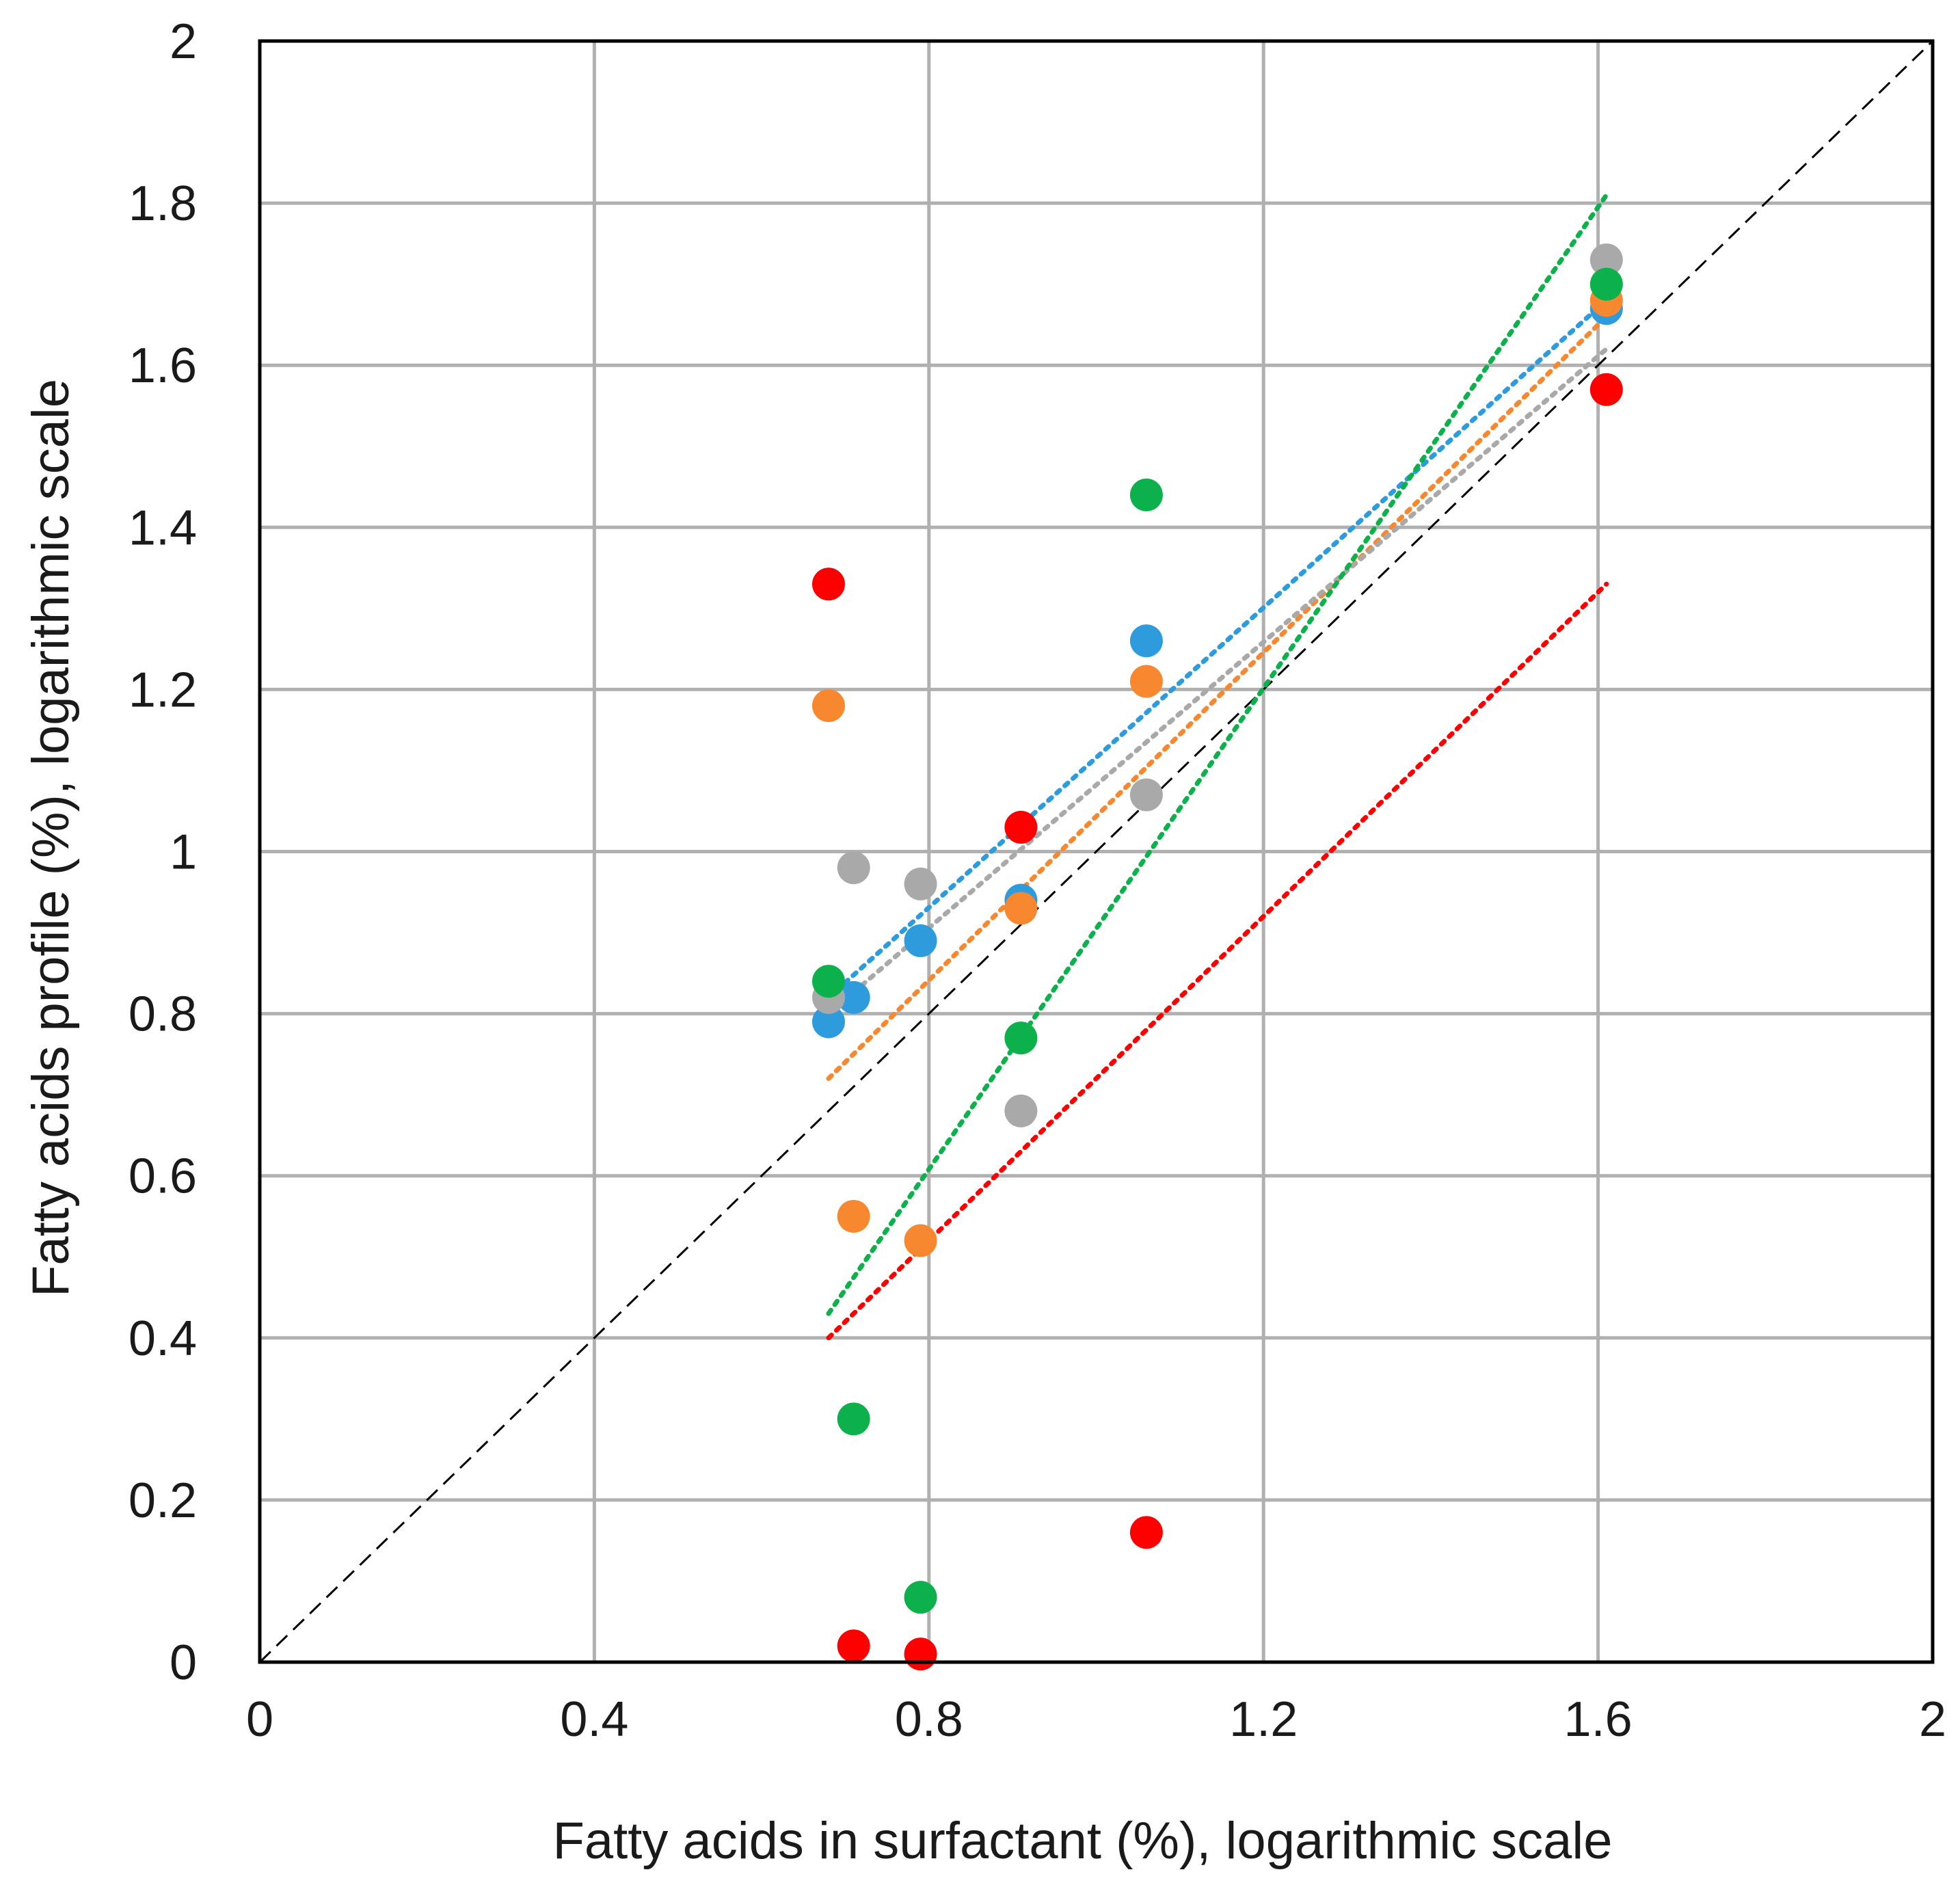 Image resolution: width=1960 pixels, height=1898 pixels. Describe the element at coordinates (163, 1500) in the screenshot. I see `y-tick-label: 0.2` at that location.